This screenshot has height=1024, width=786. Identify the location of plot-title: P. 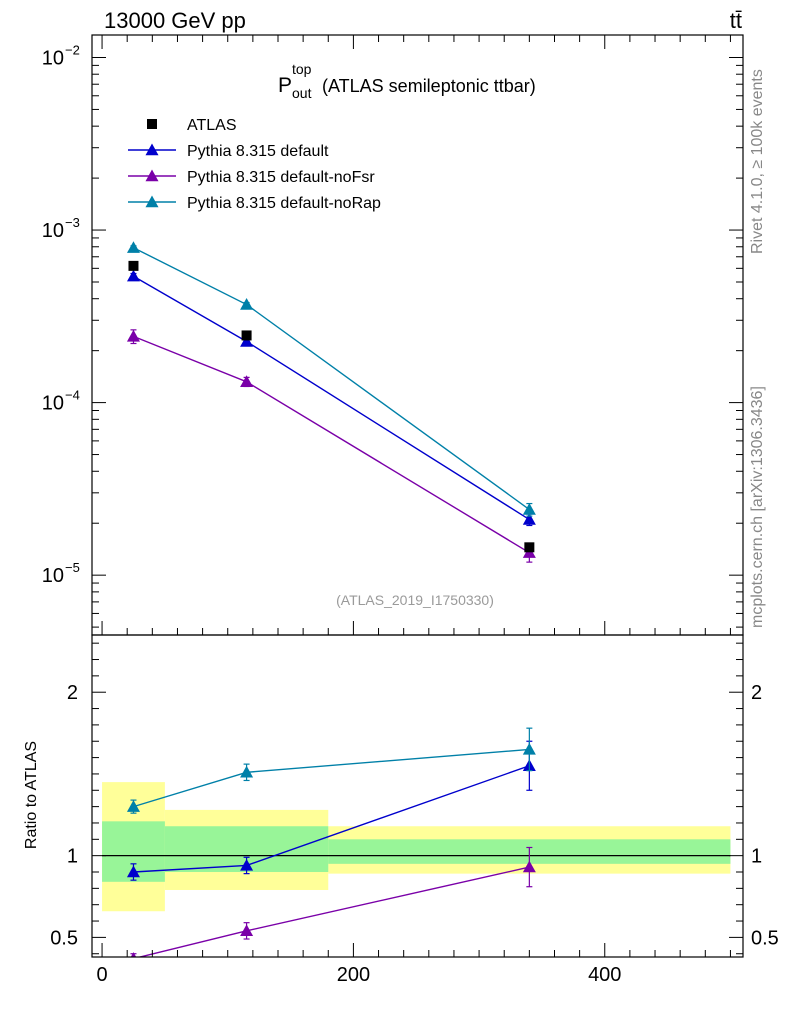
(285, 85).